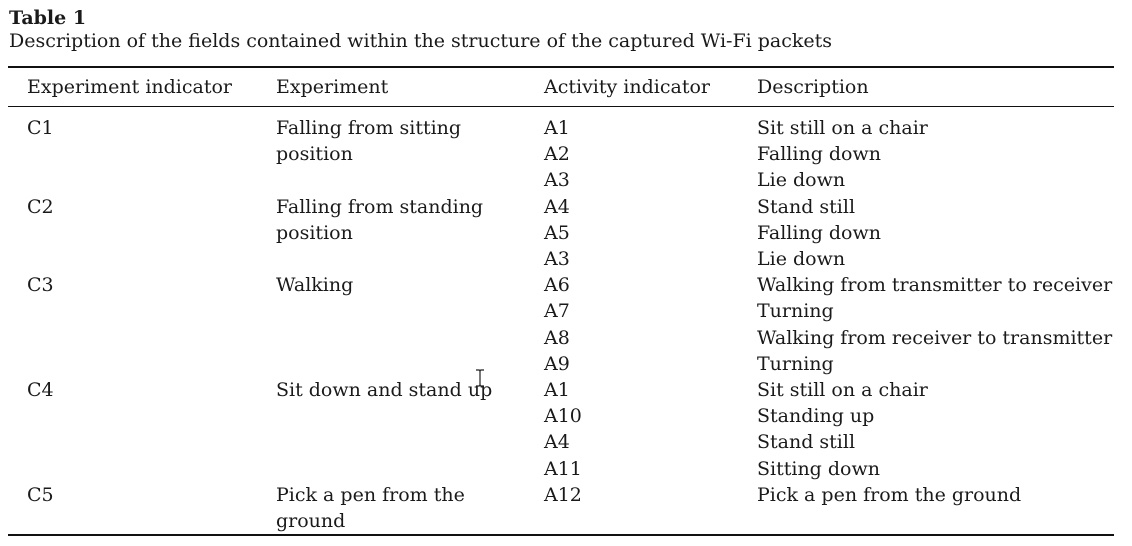 The height and width of the screenshot is (546, 1132). Describe the element at coordinates (563, 429) in the screenshot. I see `activity-indicator-list: A1 A10 A4 A11` at that location.